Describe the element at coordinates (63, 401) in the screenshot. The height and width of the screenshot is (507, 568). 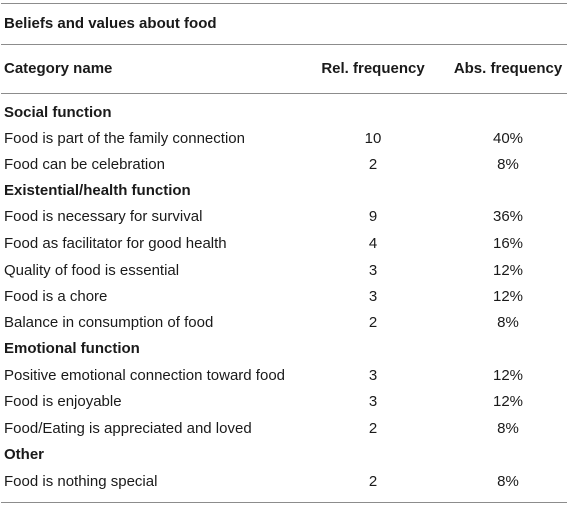
I see `category-name: Food is enjoyable` at that location.